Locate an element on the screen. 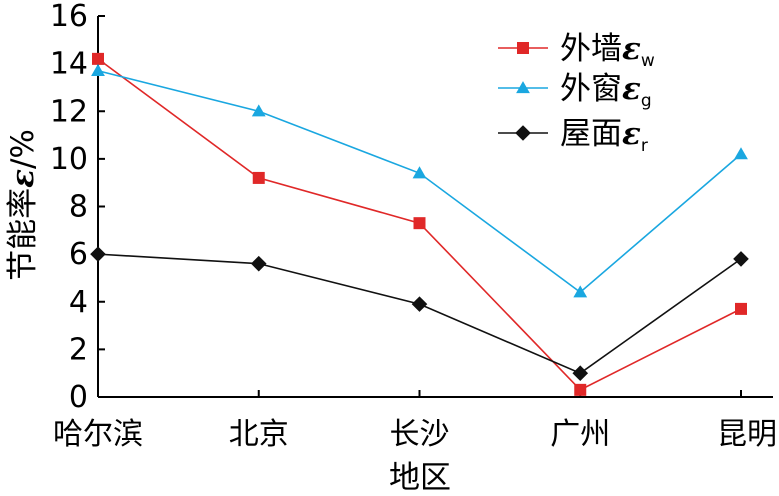 The width and height of the screenshot is (779, 496). x-tick-label: 昆明 is located at coordinates (747, 434).